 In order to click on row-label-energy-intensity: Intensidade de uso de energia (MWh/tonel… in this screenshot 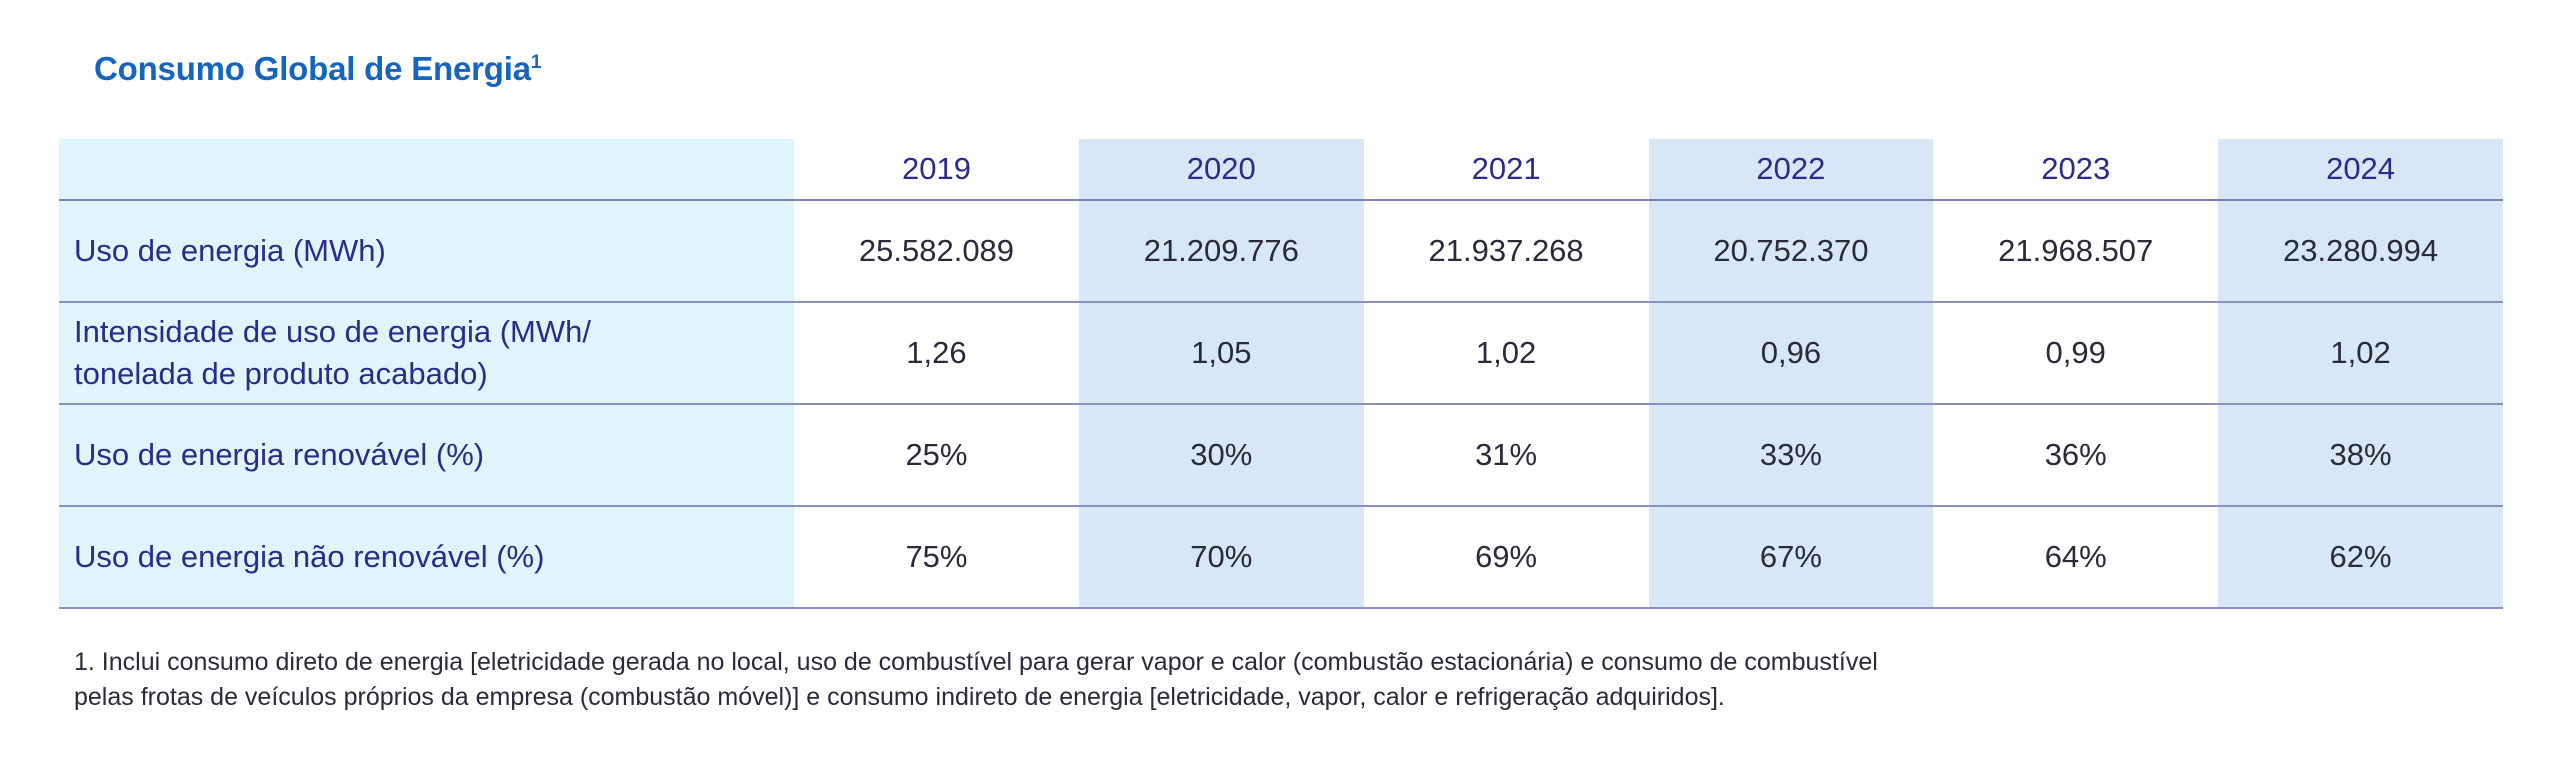, I will do `click(427, 353)`.